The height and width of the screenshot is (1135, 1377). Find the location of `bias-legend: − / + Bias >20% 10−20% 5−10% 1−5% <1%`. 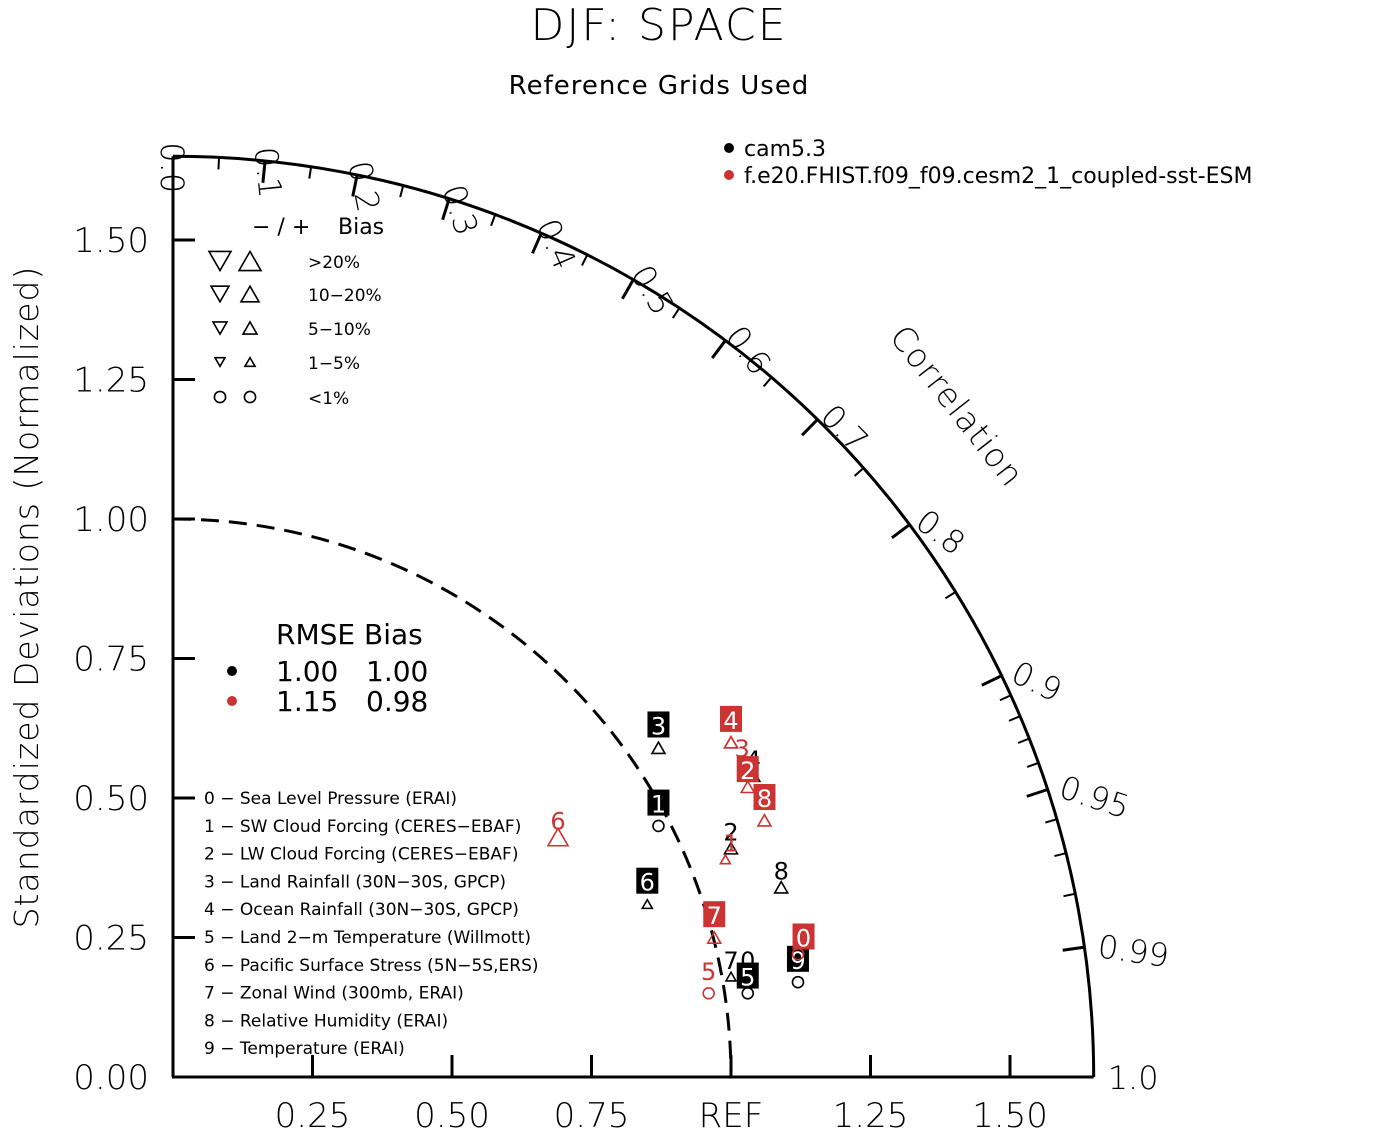

bias-legend: − / + Bias >20% 10−20% 5−10% 1−5% <1% is located at coordinates (295, 312).